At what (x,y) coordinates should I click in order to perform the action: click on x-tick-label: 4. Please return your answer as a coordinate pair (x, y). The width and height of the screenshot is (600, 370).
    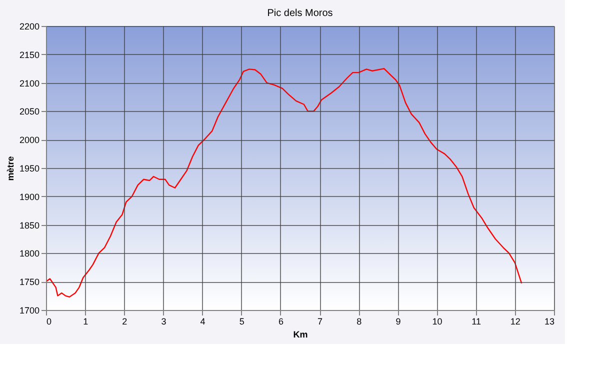
    Looking at the image, I should click on (203, 321).